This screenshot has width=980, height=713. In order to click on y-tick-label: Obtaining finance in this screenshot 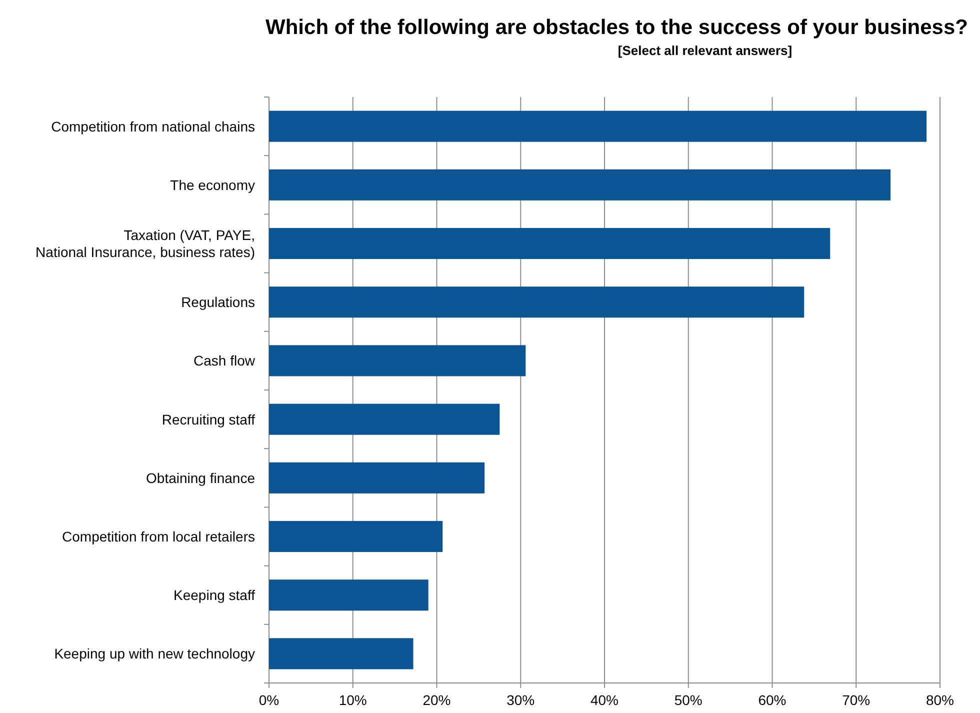, I will do `click(201, 478)`.